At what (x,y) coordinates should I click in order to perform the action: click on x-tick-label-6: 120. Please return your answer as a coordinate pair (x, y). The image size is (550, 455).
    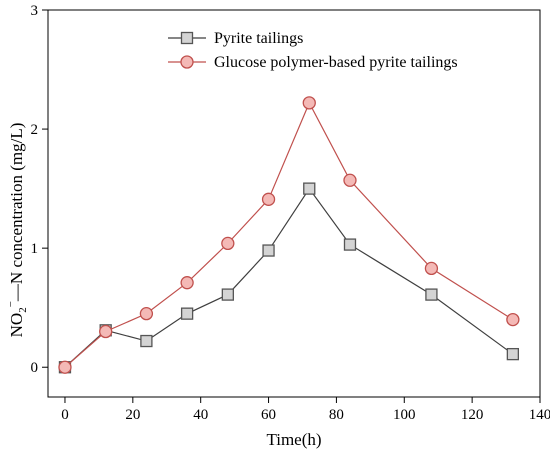
    Looking at the image, I should click on (472, 415).